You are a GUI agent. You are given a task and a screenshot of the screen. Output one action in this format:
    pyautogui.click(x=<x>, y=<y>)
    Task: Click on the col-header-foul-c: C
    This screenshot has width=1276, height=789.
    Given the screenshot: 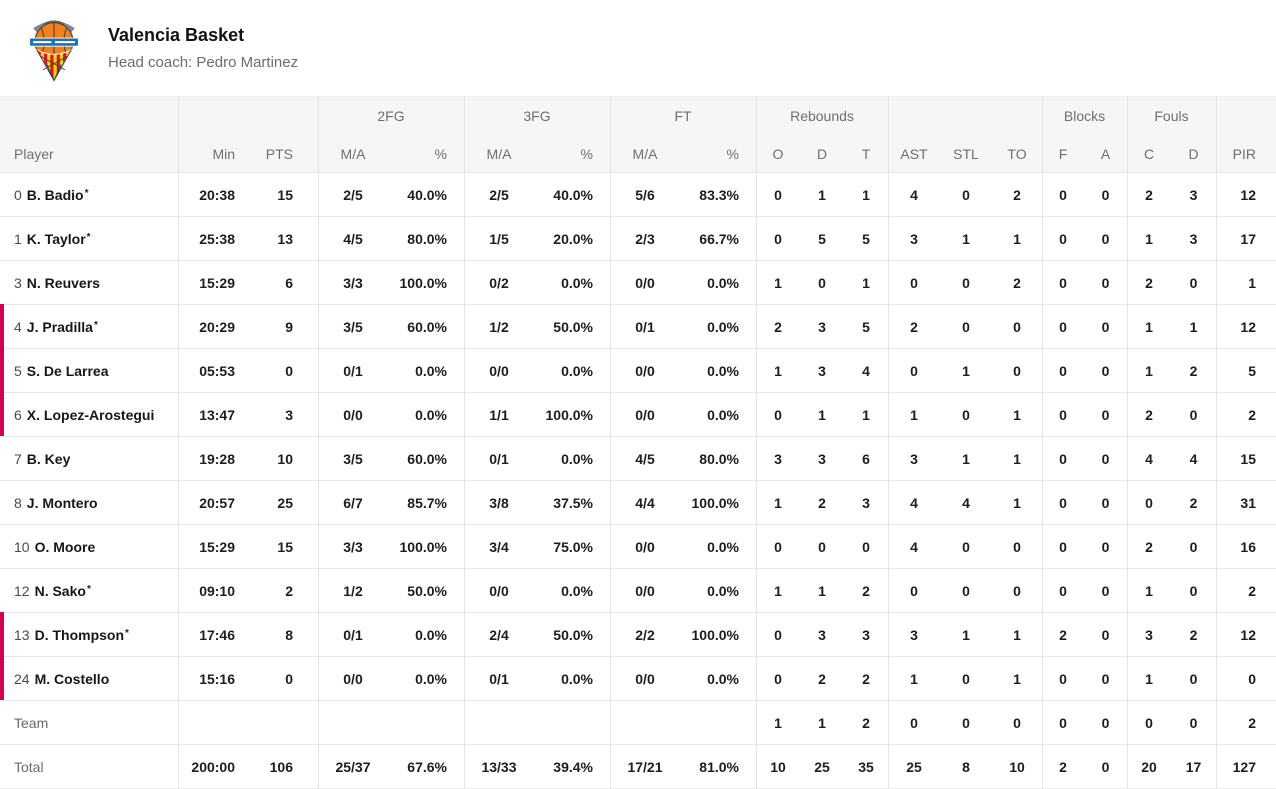 What is the action you would take?
    pyautogui.click(x=1149, y=154)
    